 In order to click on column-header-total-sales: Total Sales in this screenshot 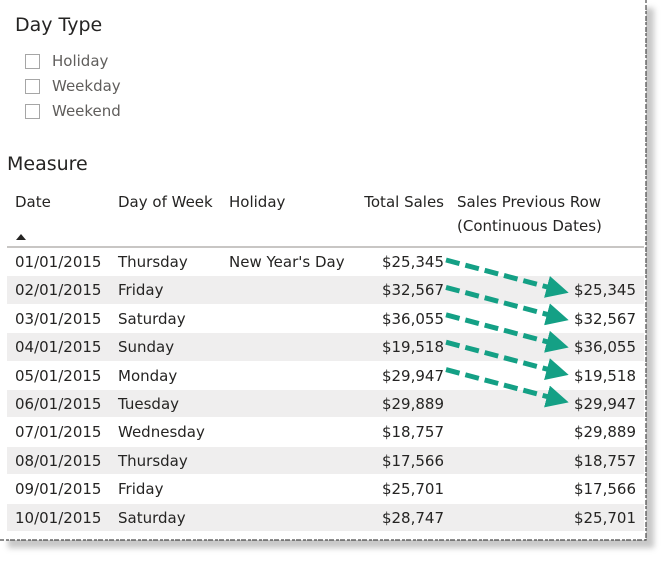, I will do `click(404, 202)`.